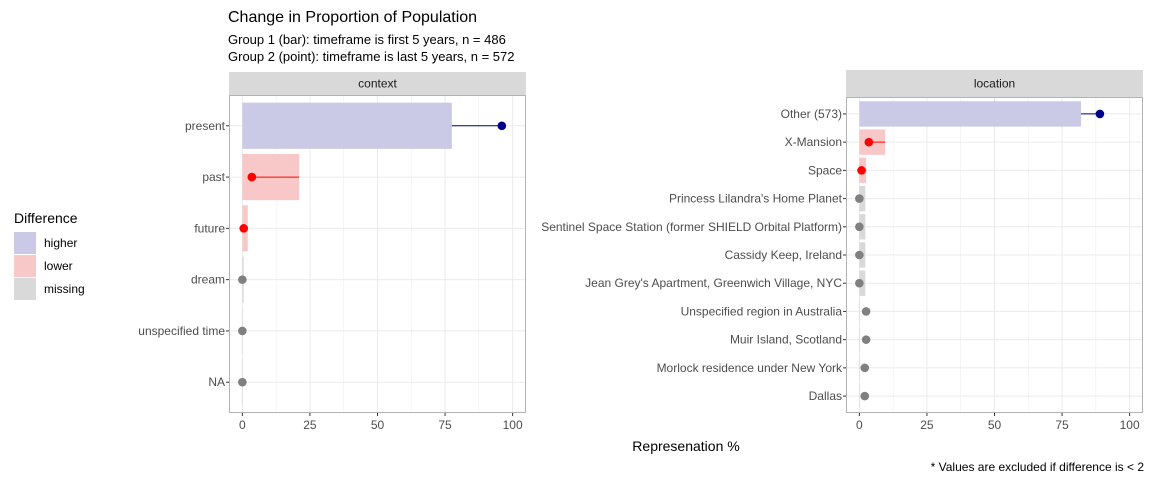 The width and height of the screenshot is (1152, 480). Describe the element at coordinates (825, 396) in the screenshot. I see `category-label: Dallas` at that location.